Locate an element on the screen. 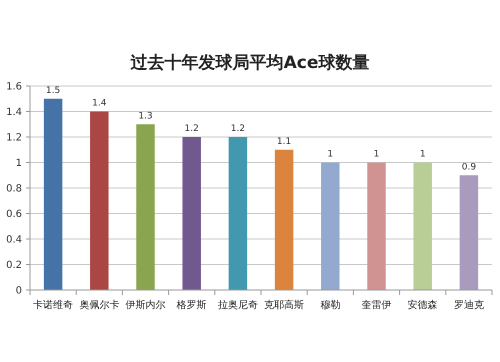 The image size is (500, 362). y-tick-label: 0.2 is located at coordinates (14, 265).